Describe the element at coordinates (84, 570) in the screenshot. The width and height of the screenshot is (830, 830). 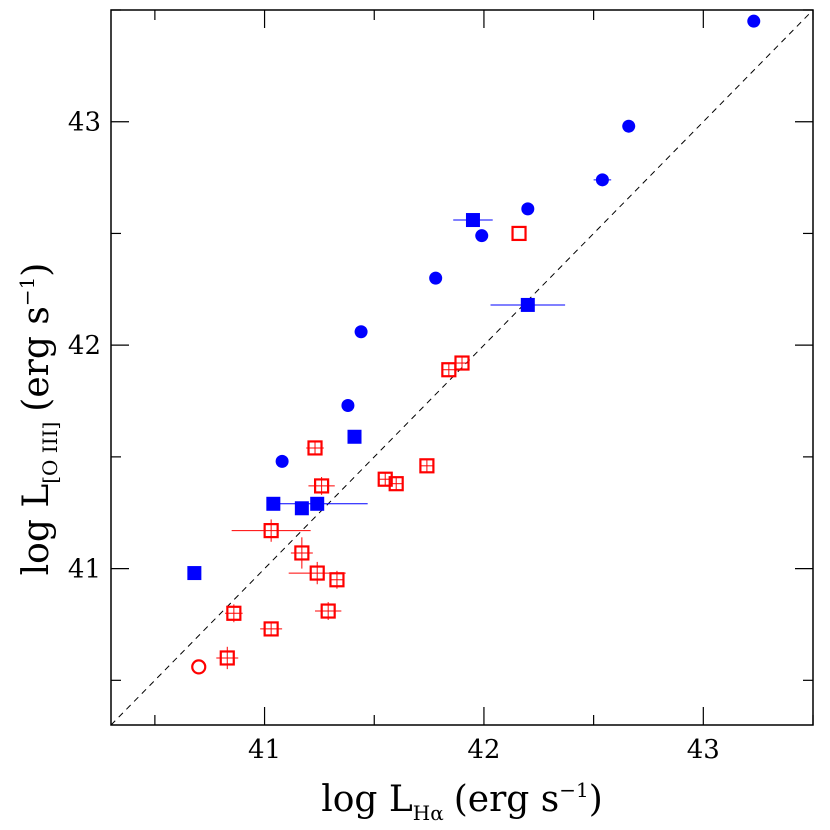
I see `y-tick-label: 41` at that location.